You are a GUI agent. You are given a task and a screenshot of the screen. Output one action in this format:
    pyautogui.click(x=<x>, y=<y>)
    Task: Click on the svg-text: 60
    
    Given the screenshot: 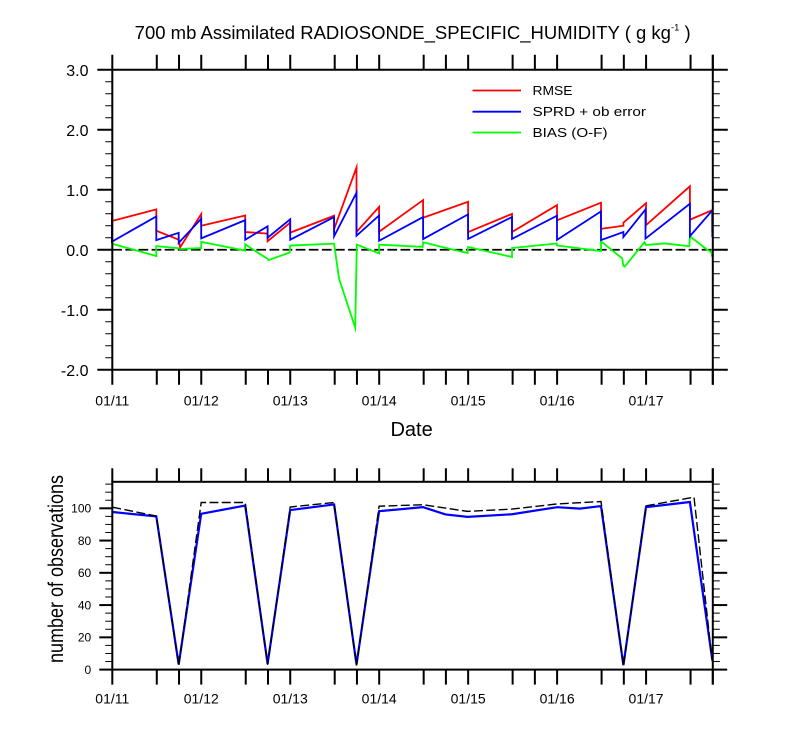 What is the action you would take?
    pyautogui.click(x=85, y=573)
    